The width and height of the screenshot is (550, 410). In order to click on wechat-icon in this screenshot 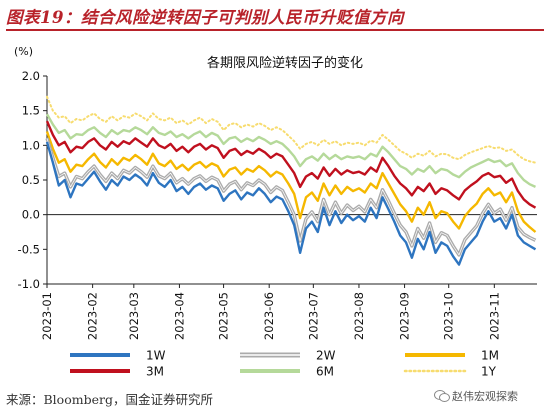, I will do `click(442, 396)`.